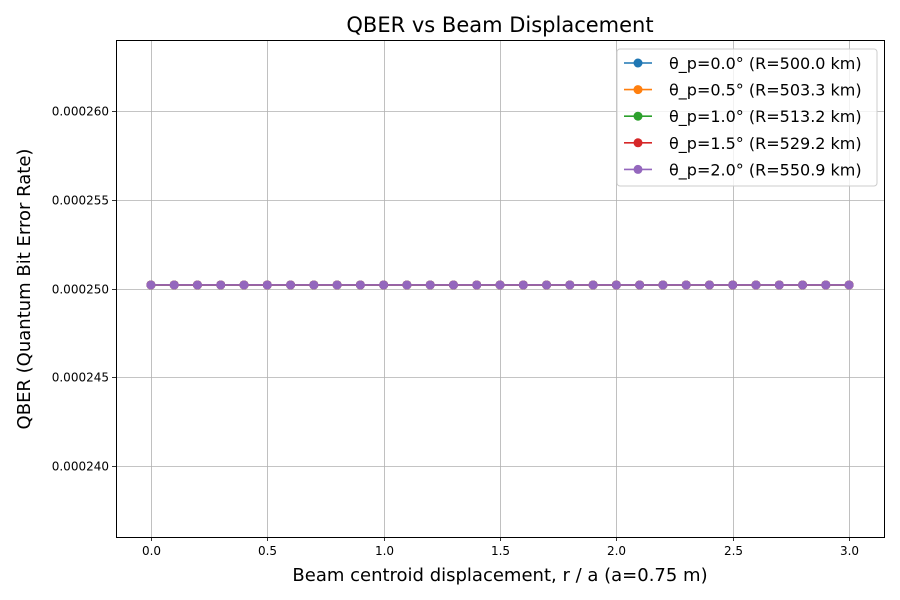 Image resolution: width=900 pixels, height=600 pixels. Describe the element at coordinates (616, 551) in the screenshot. I see `x-tick-label: 2.0` at that location.